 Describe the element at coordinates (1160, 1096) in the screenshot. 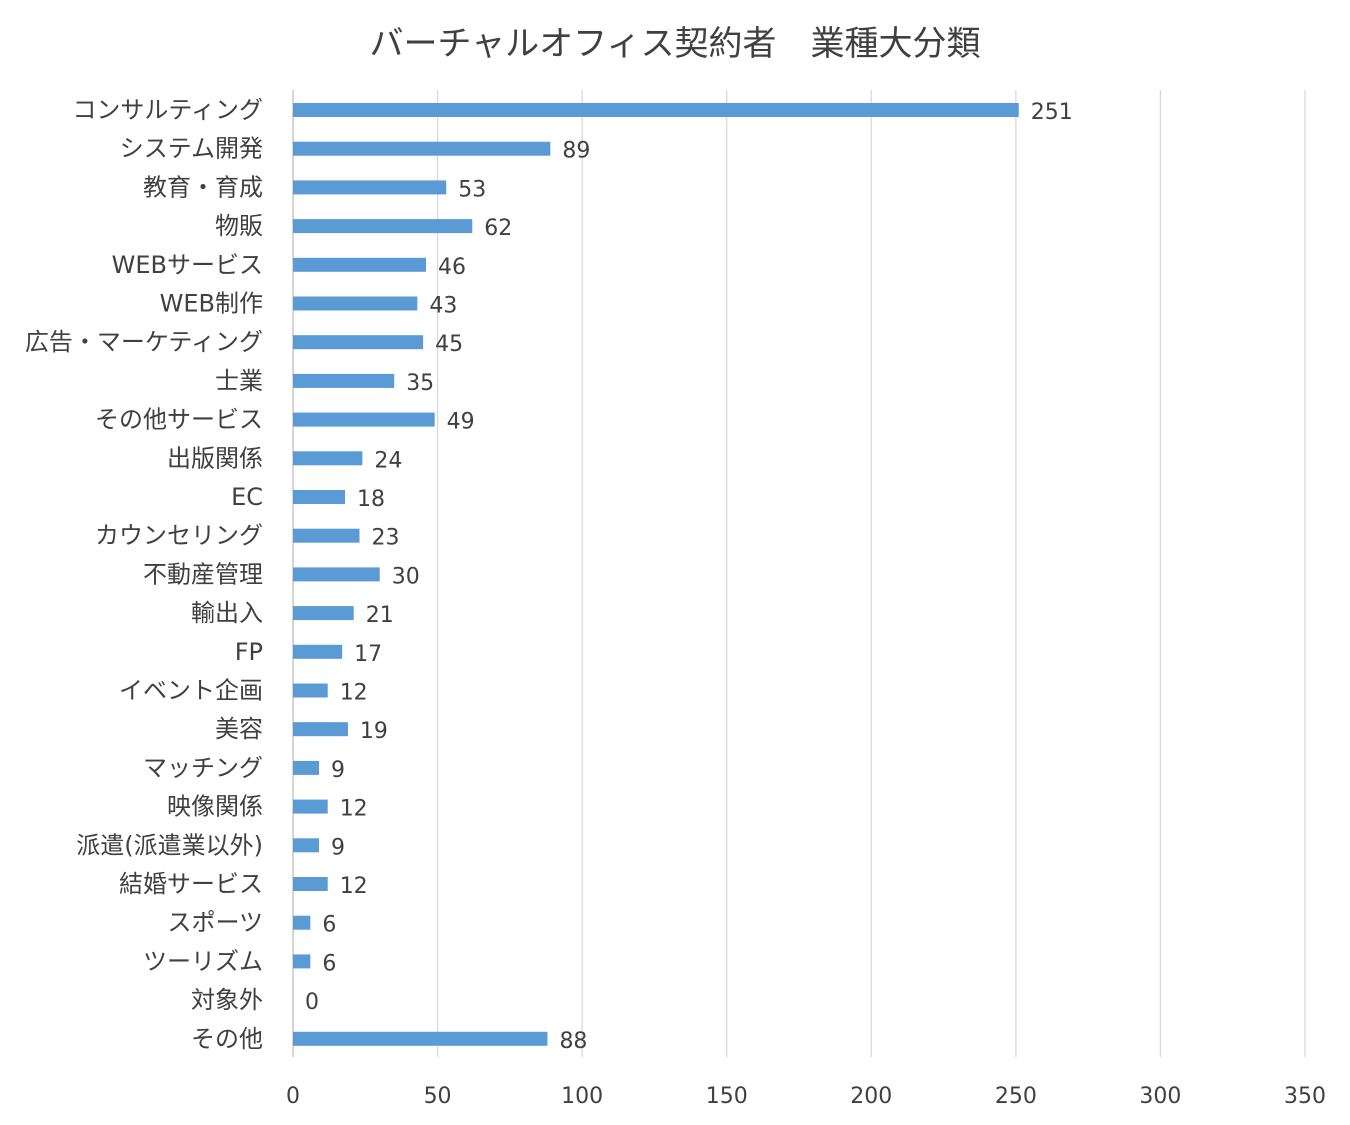

I see `x-tick-label: 300` at that location.